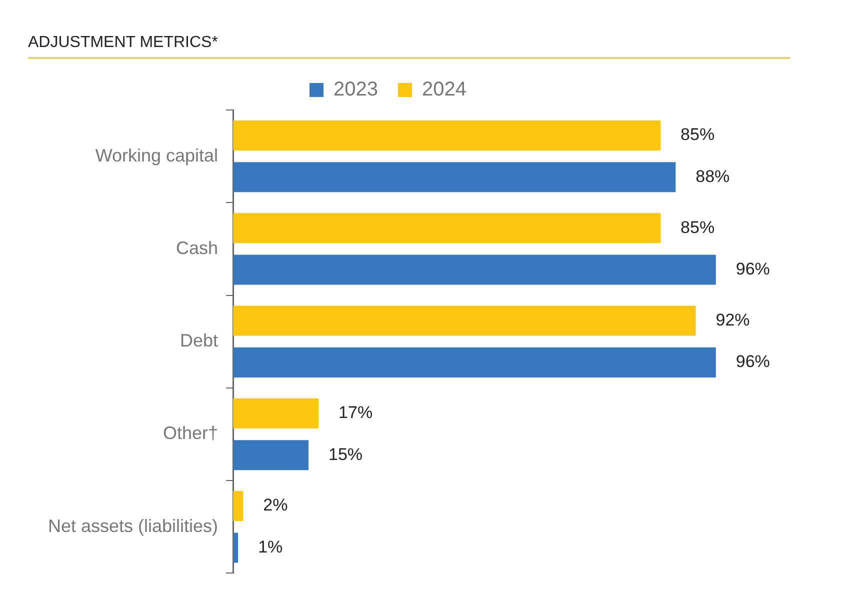 The width and height of the screenshot is (856, 592). Describe the element at coordinates (275, 505) in the screenshot. I see `data-label: 2%` at that location.